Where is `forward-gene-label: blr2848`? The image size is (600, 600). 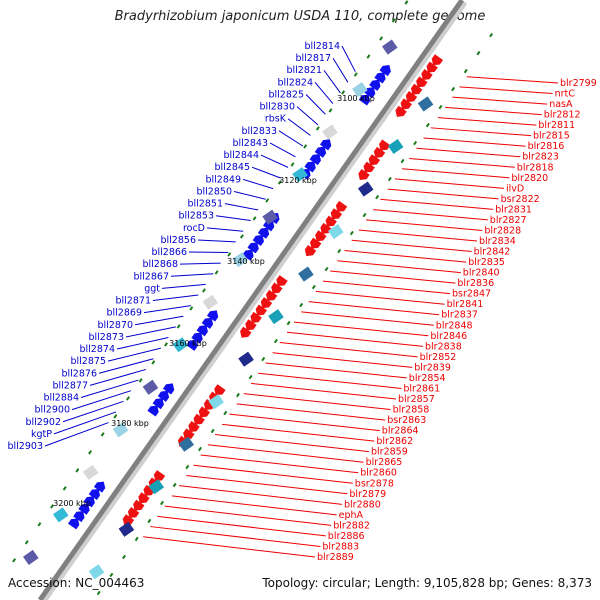 forward-gene-label: blr2848 is located at coordinates (454, 325).